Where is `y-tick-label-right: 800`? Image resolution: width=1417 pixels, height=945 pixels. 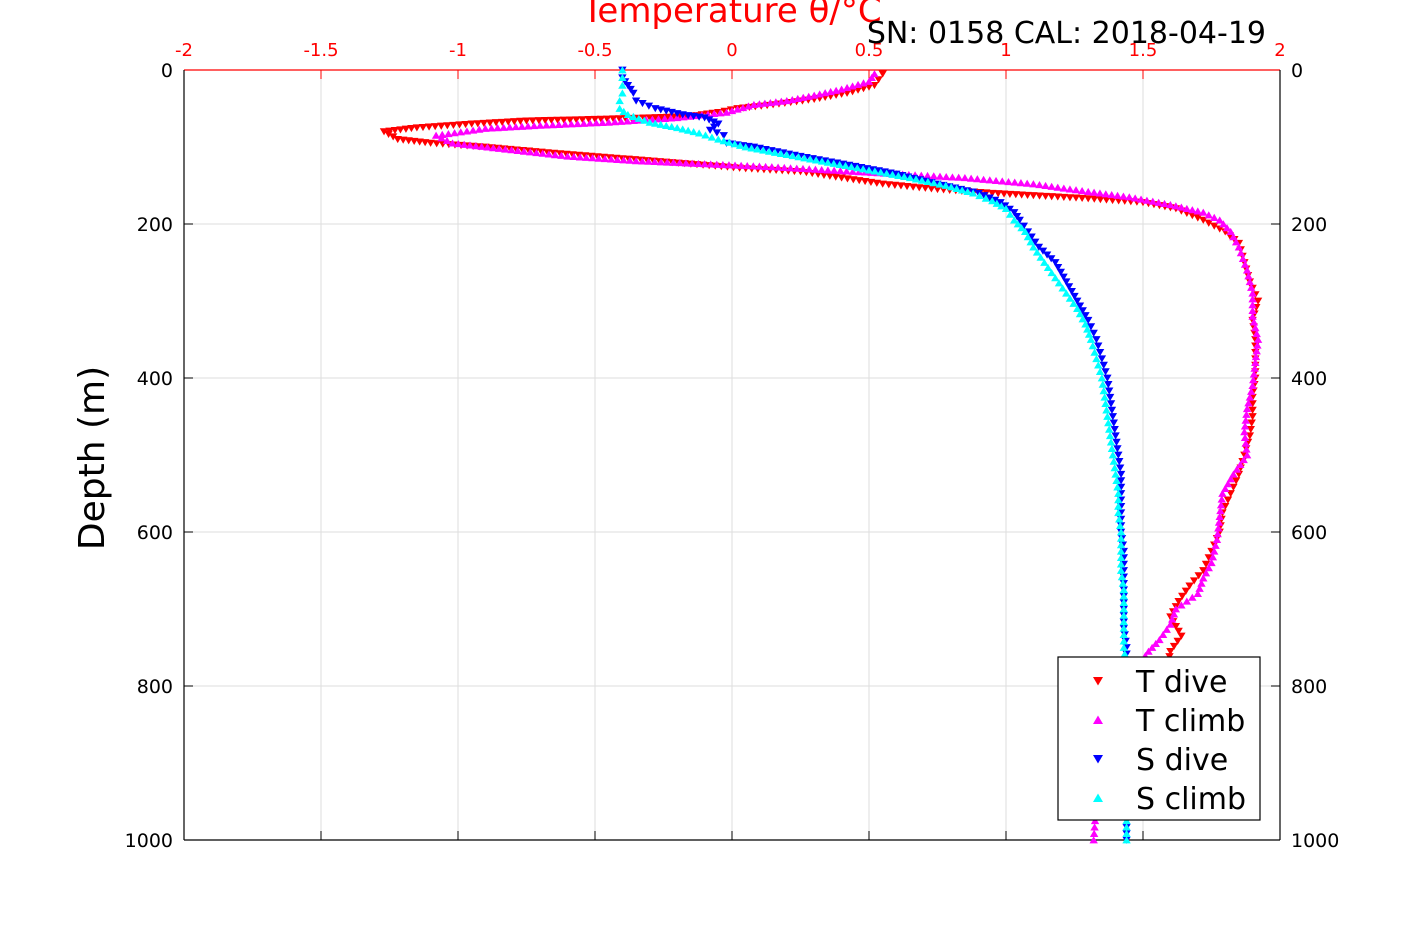
y-tick-label-right: 800 is located at coordinates (1309, 687).